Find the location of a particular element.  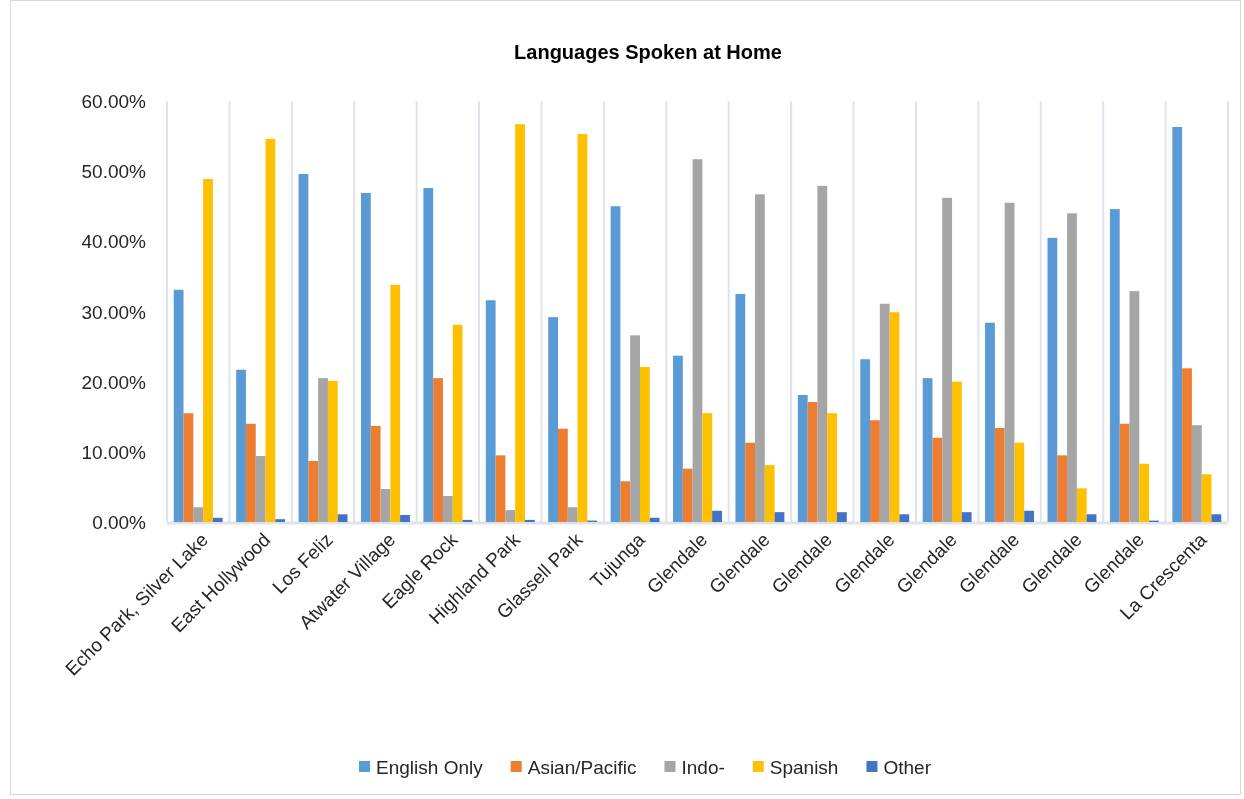

legend-label: Asian/Pacific is located at coordinates (582, 767).